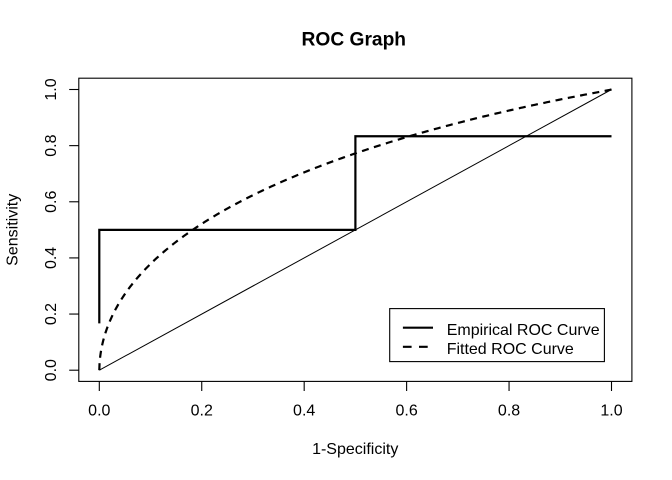 The height and width of the screenshot is (480, 672). I want to click on svg-text: Fitted ROC Curve, so click(510, 349).